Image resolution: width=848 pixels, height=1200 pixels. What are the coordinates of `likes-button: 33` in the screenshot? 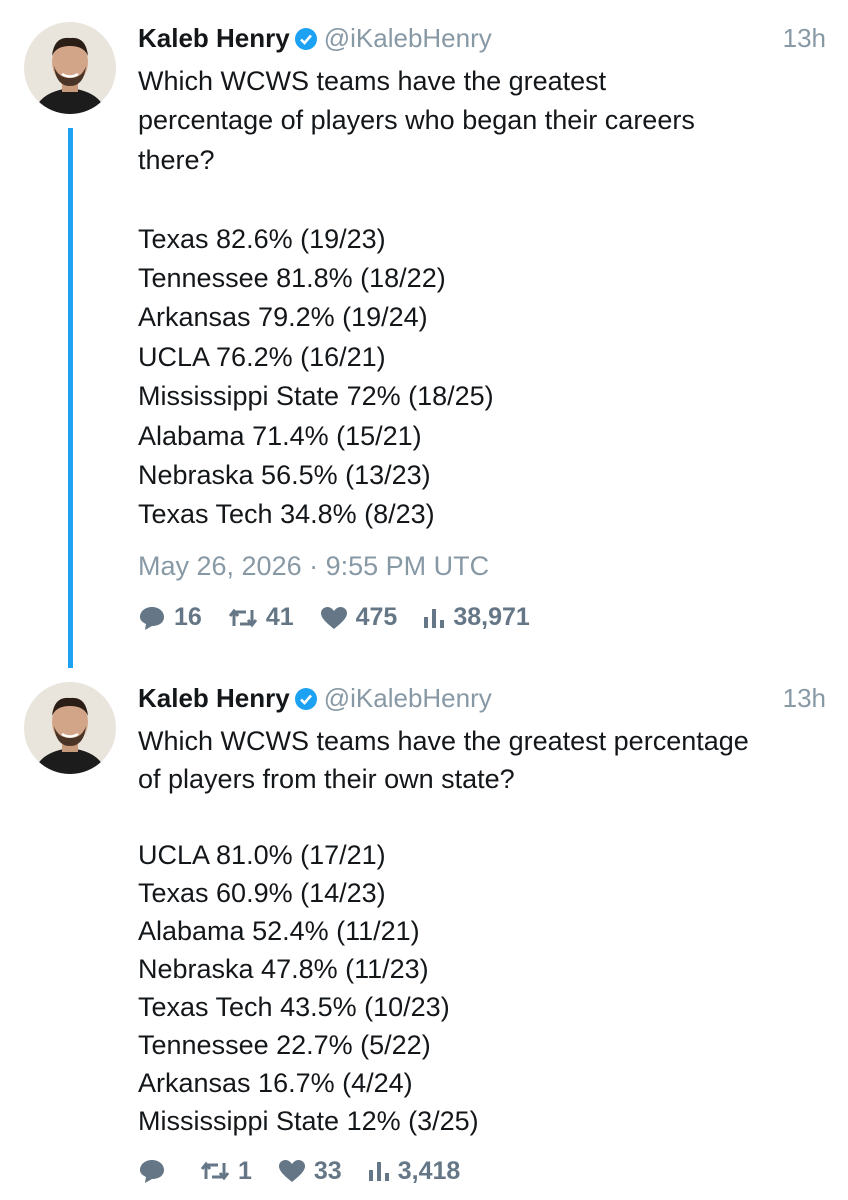 It's located at (310, 1171).